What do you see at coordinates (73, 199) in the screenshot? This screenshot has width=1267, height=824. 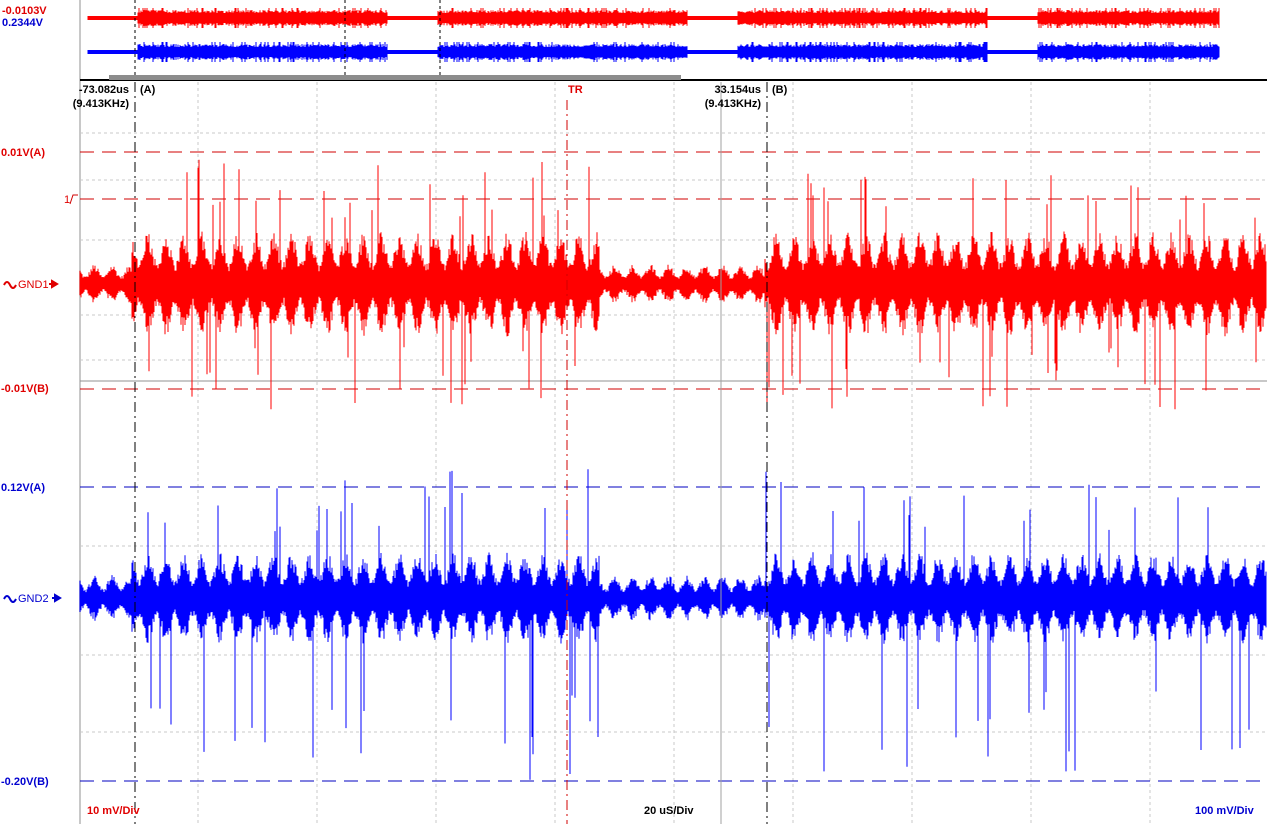 I see `trigger-edge-icon` at bounding box center [73, 199].